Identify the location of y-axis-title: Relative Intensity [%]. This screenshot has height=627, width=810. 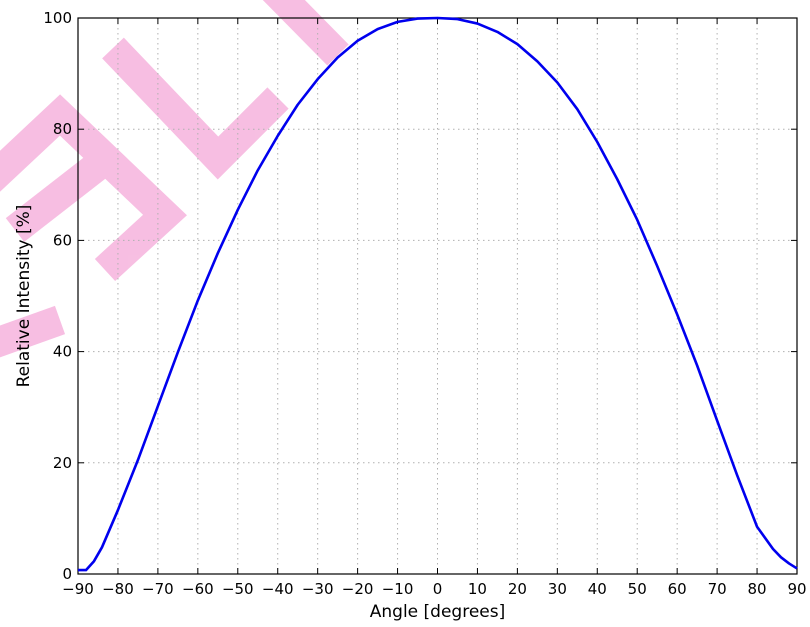
(24, 296).